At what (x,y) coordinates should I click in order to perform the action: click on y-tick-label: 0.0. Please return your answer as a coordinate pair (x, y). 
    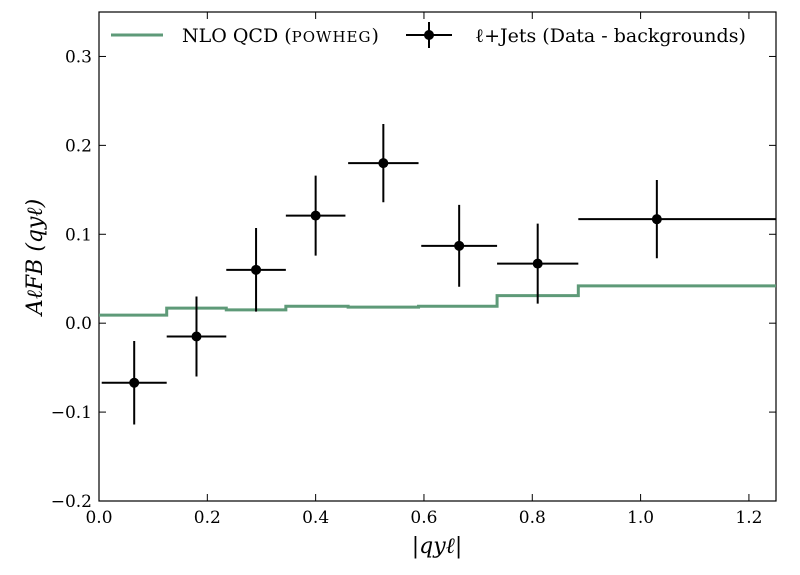
    Looking at the image, I should click on (78, 324).